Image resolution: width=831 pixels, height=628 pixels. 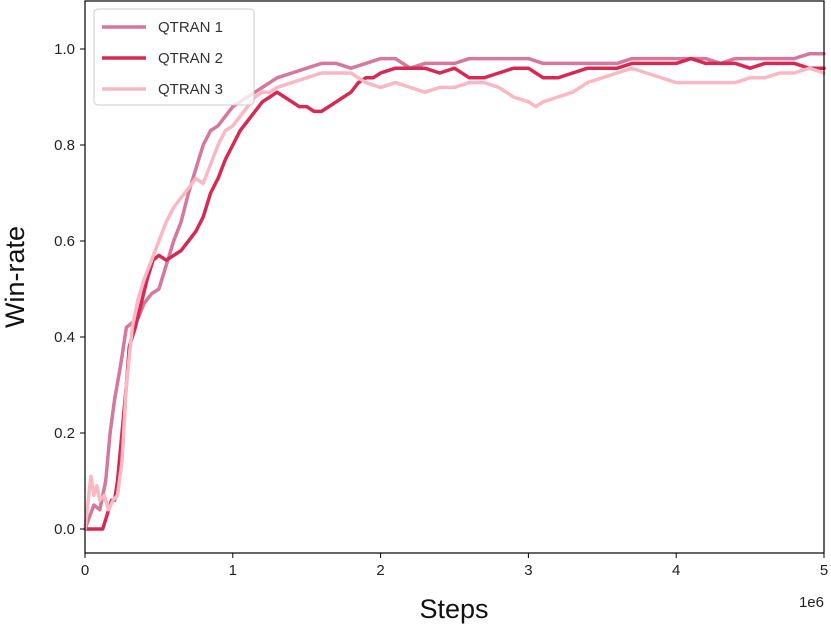 I want to click on x-axis-ticks: 0 1 2 3 4 5, so click(x=454, y=566).